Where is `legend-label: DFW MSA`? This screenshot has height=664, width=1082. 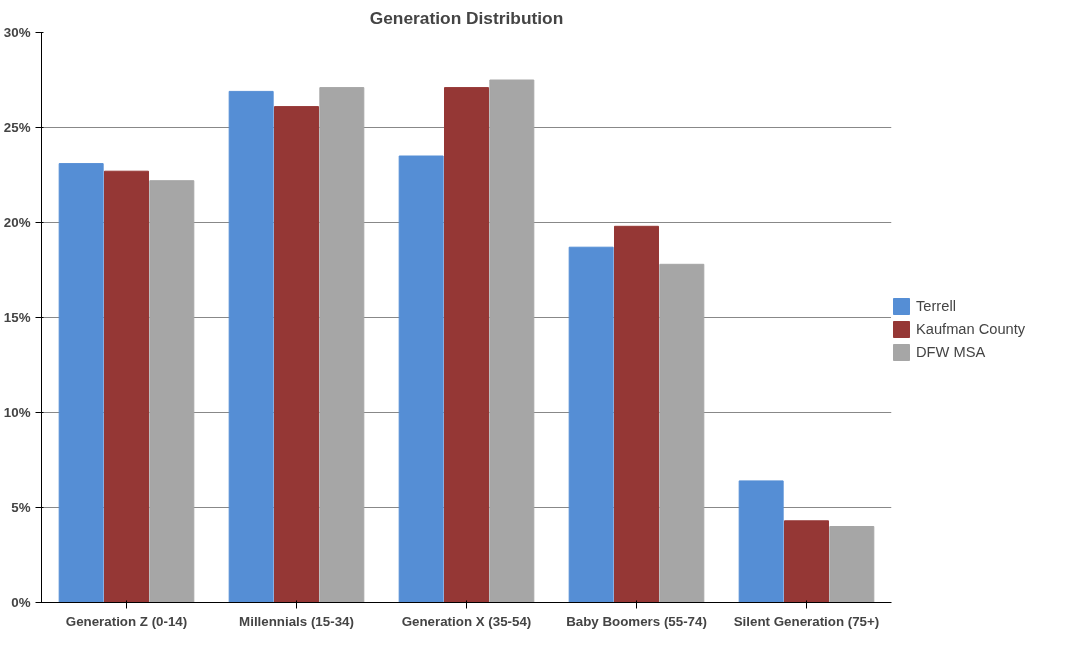 legend-label: DFW MSA is located at coordinates (951, 352).